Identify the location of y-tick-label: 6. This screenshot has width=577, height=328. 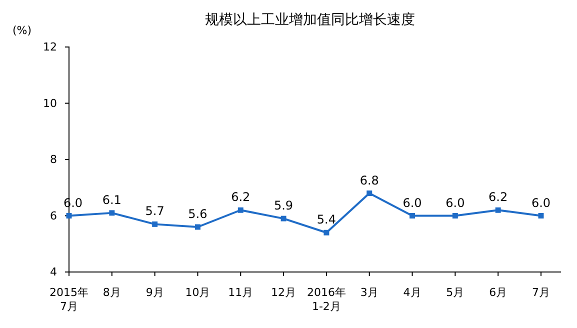
(53, 215).